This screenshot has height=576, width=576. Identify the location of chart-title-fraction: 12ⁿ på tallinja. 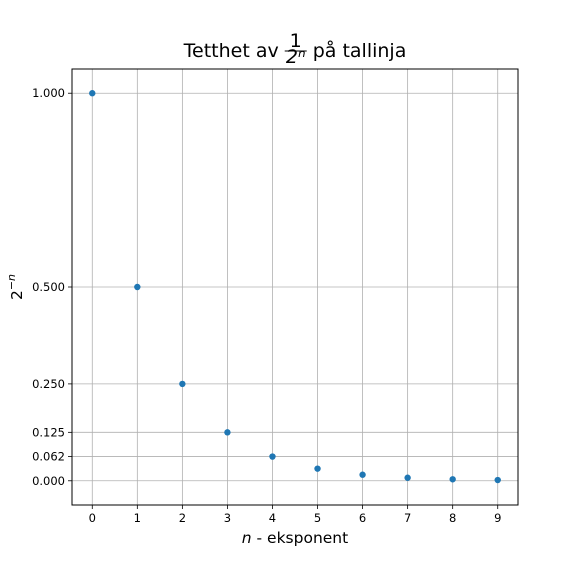
(345, 49).